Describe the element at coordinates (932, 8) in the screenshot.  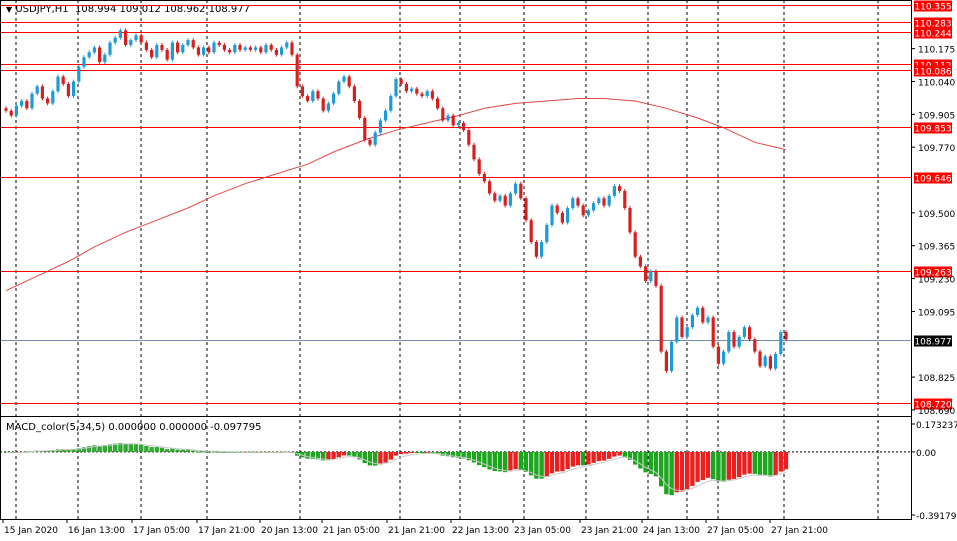
I see `level-tag-0: 110.355` at that location.